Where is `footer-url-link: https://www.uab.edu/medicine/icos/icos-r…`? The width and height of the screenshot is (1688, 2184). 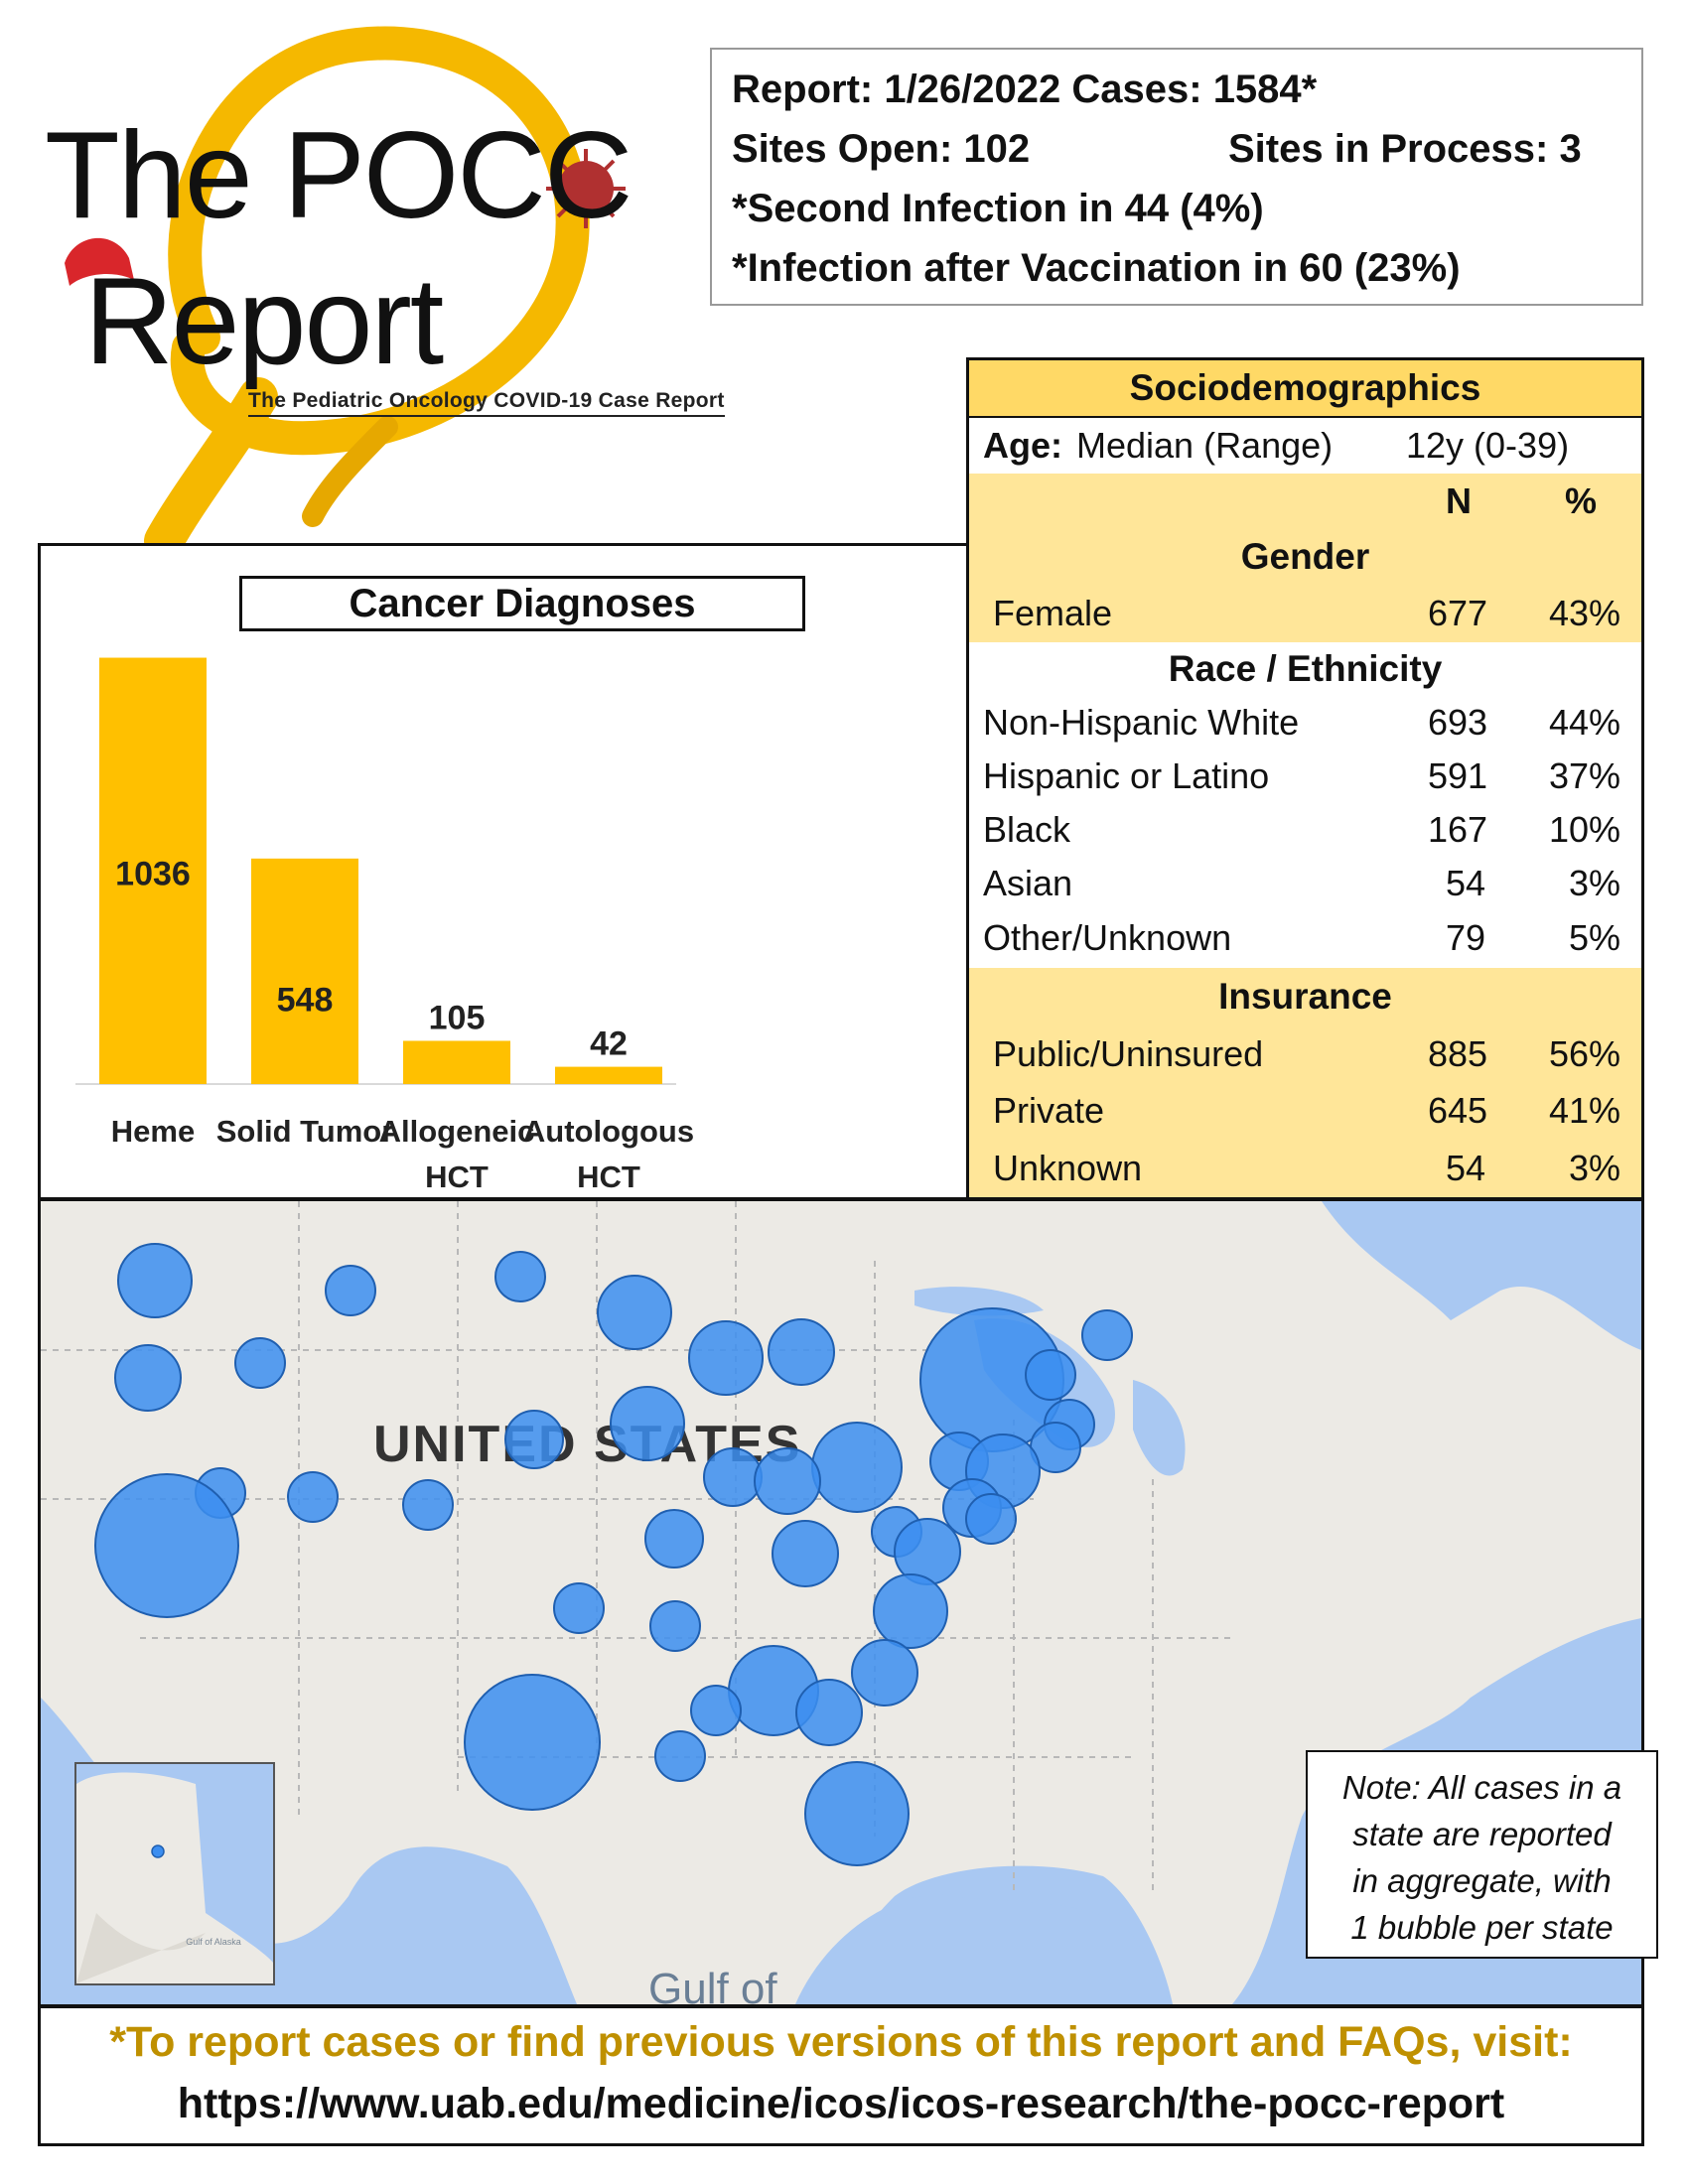 footer-url-link: https://www.uab.edu/medicine/icos/icos-r… is located at coordinates (841, 2103).